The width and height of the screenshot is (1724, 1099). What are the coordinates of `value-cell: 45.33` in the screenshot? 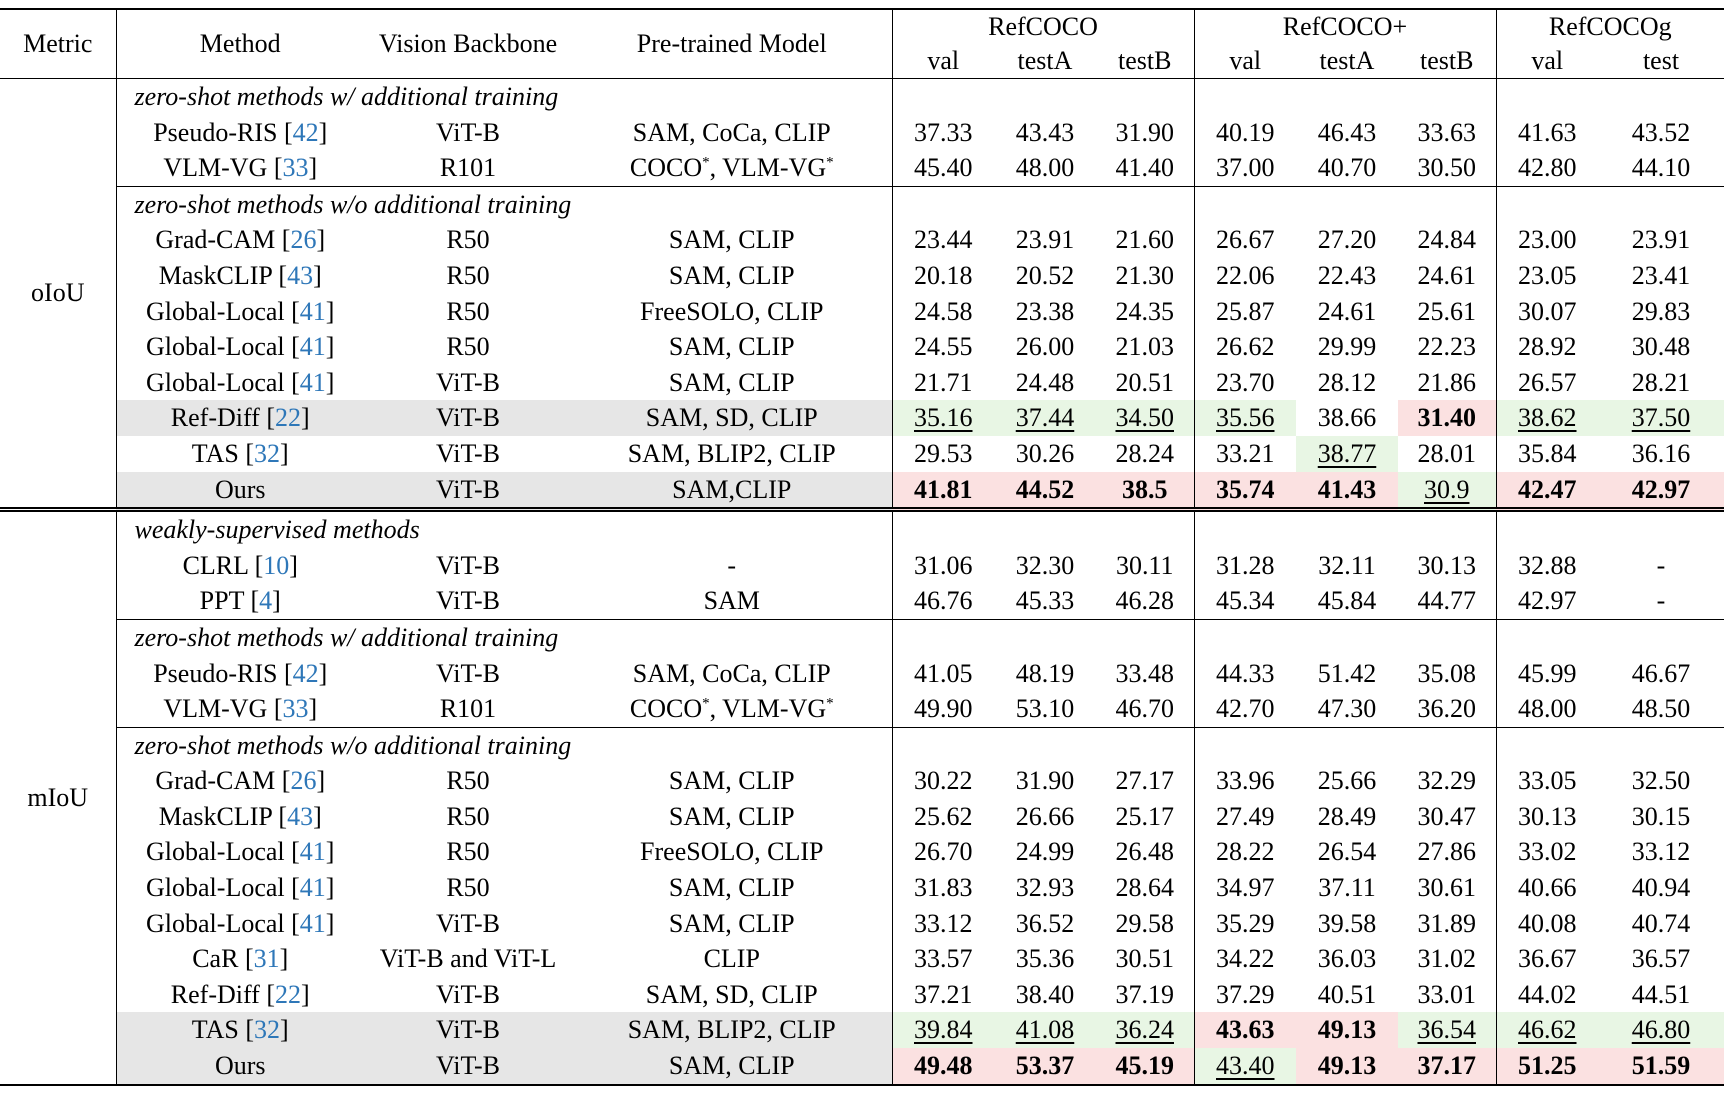 It's located at (1045, 601).